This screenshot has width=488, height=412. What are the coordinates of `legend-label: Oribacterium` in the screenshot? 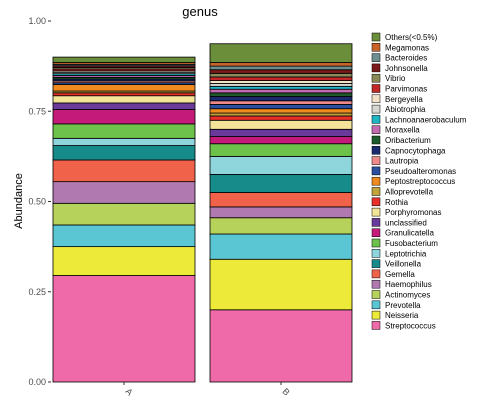 It's located at (408, 140).